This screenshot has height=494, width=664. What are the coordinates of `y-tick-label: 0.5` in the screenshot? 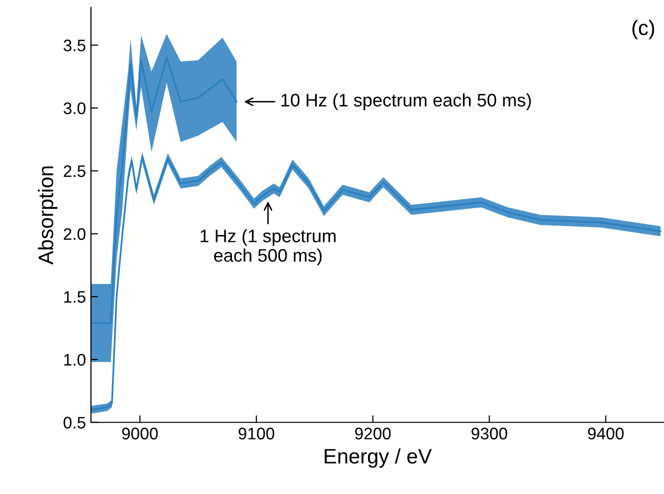 It's located at (75, 422).